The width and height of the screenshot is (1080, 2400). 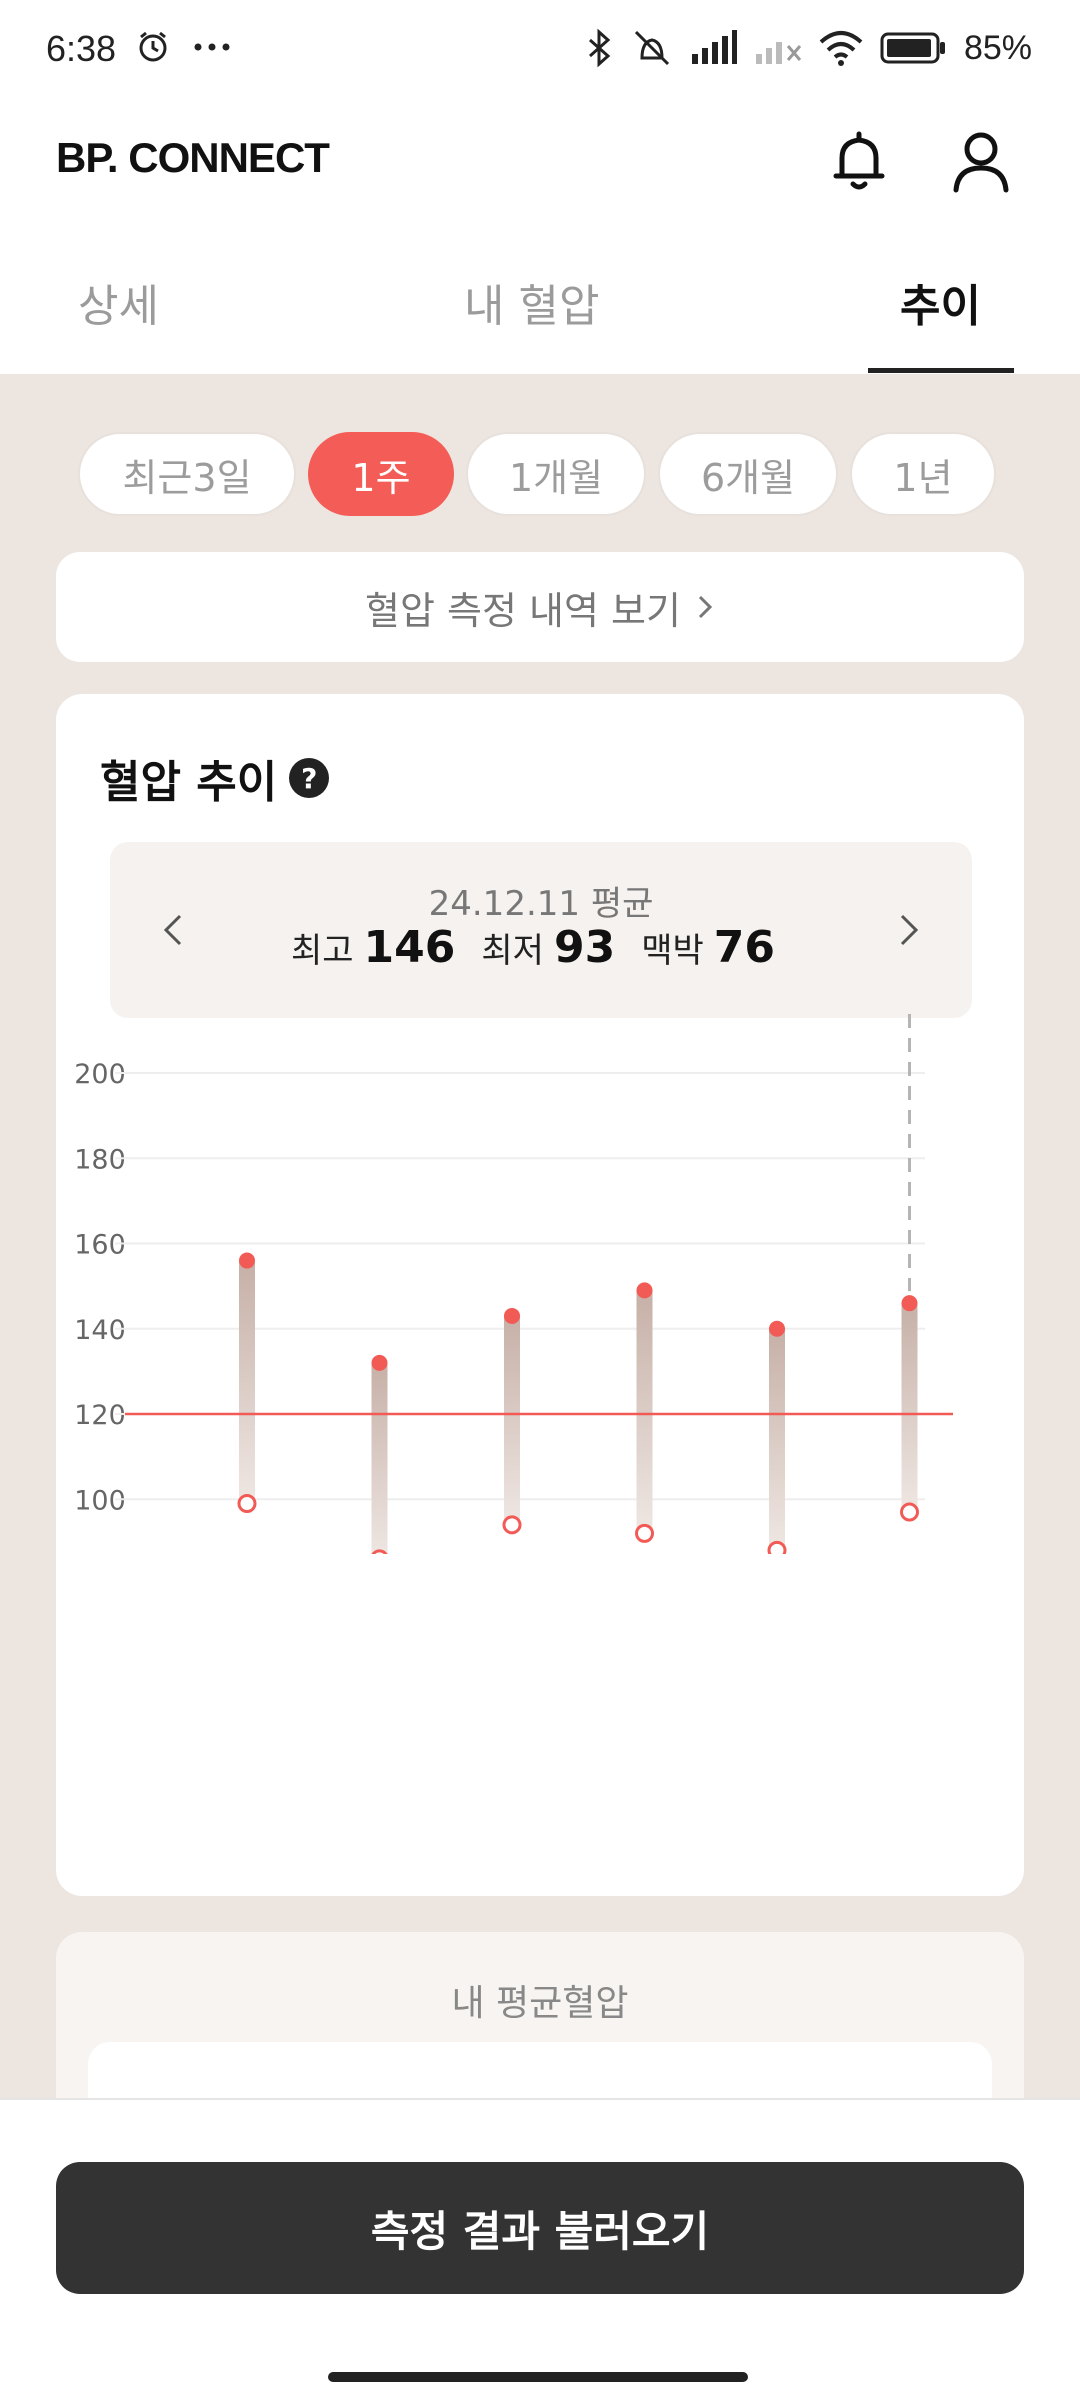 I want to click on max-label: 최고, so click(x=322, y=951).